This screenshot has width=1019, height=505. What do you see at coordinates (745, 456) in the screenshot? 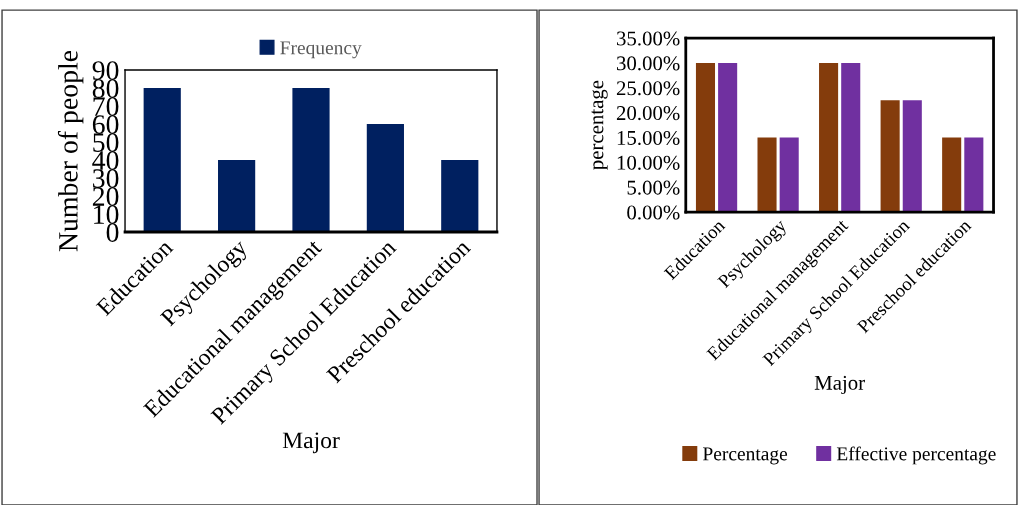
I see `legend-label: Percentage` at bounding box center [745, 456].